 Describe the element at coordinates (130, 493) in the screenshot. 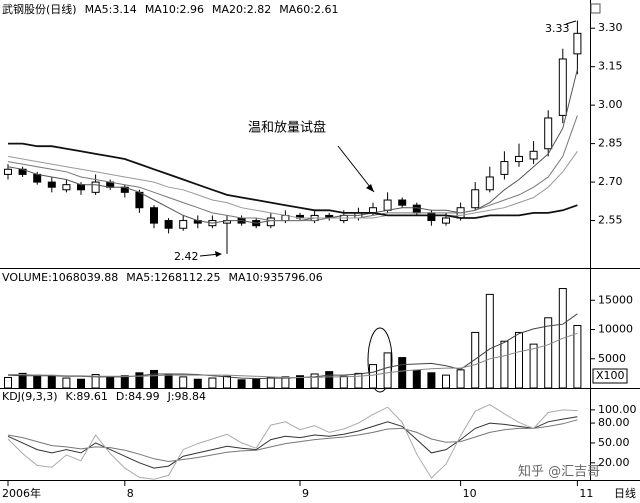

I see `x-tick-label: 8` at that location.